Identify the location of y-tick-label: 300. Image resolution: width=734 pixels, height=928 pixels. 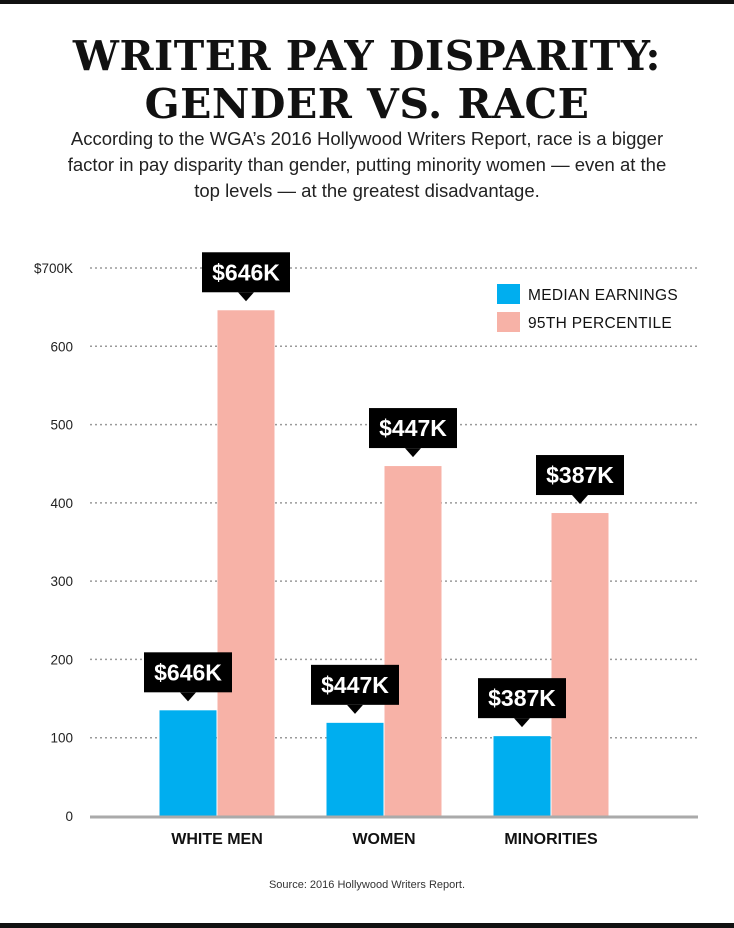
(61, 581).